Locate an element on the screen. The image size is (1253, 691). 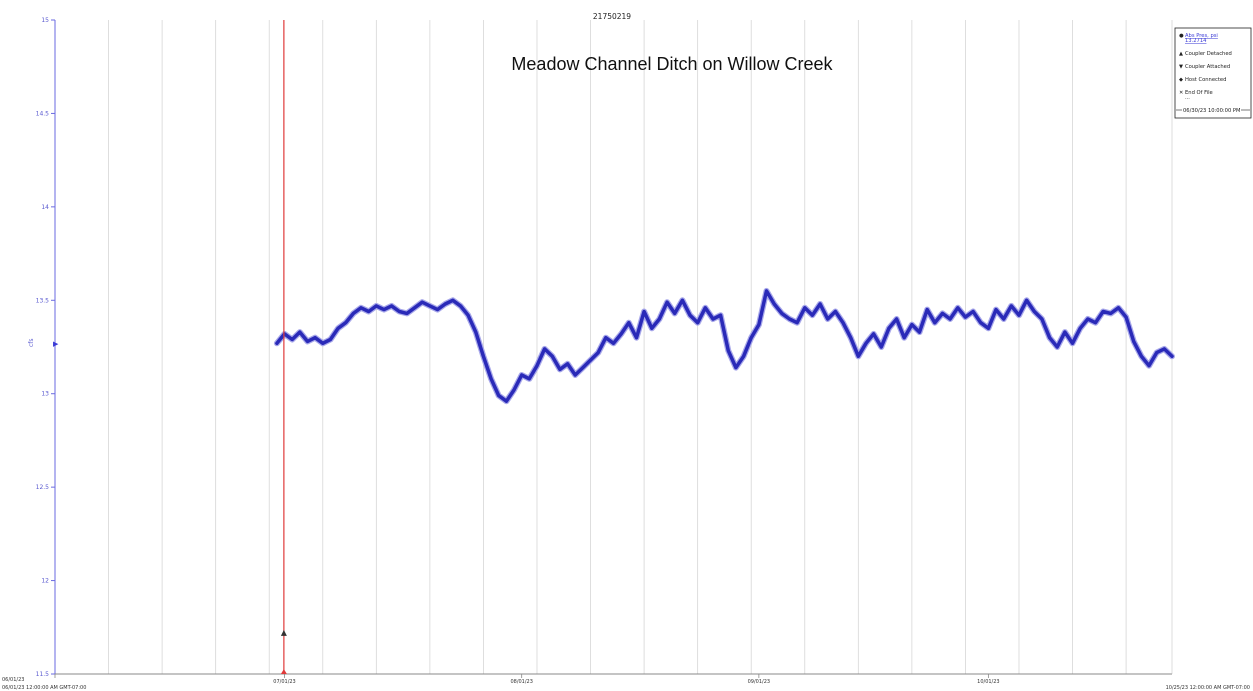
y-tick-label: 13 is located at coordinates (45, 394).